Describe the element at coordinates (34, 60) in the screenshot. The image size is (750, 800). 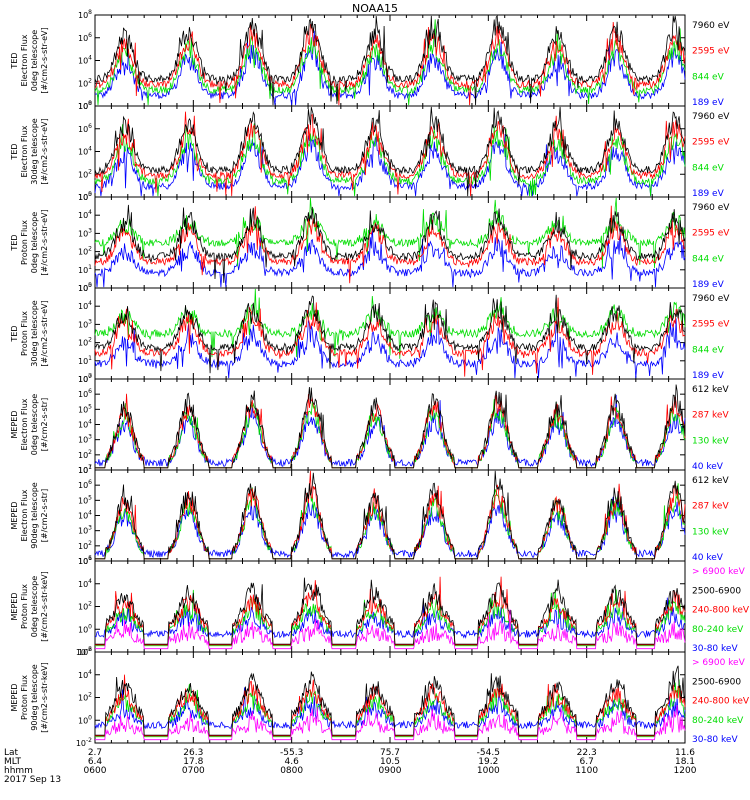
I see `ylabel-ted-e-0: 0deg telescope` at that location.